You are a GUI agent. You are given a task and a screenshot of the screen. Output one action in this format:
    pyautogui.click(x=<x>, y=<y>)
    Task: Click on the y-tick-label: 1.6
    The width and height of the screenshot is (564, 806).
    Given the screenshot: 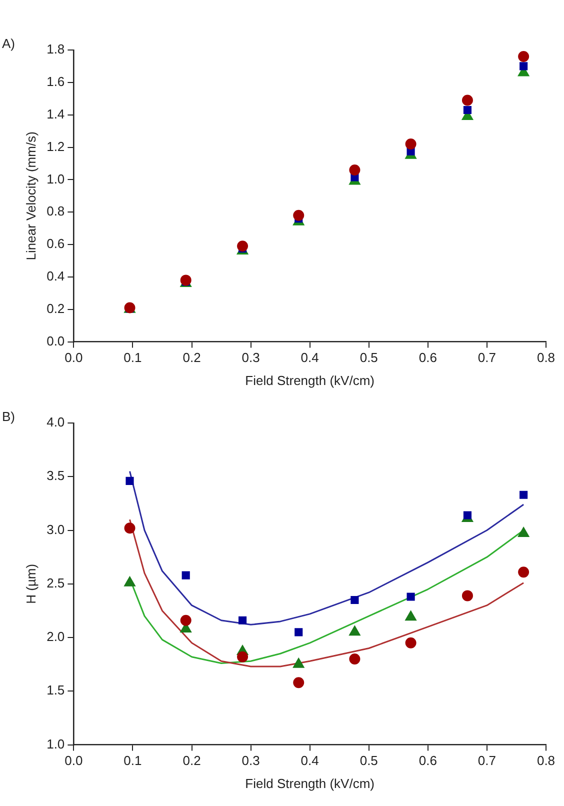 What is the action you would take?
    pyautogui.click(x=55, y=81)
    